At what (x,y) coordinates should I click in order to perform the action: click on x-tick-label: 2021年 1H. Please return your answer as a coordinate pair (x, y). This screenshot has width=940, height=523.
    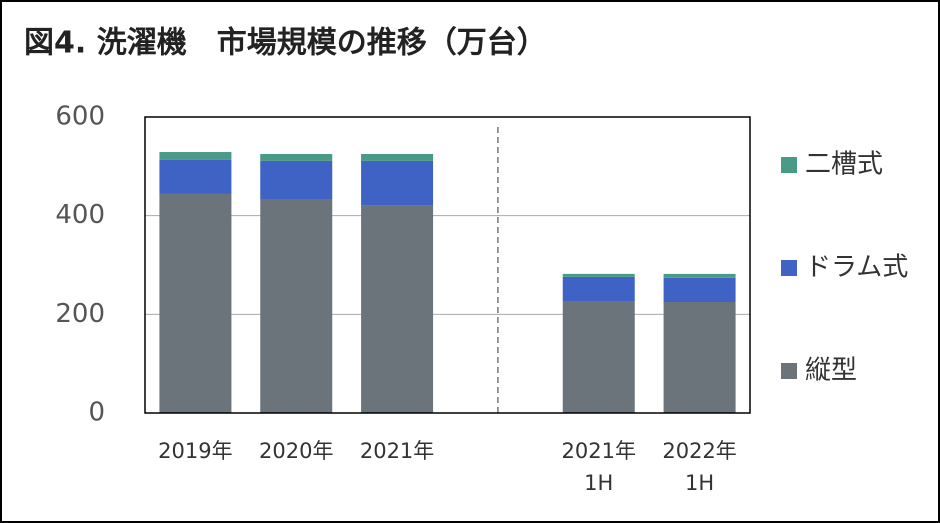
    Looking at the image, I should click on (598, 467).